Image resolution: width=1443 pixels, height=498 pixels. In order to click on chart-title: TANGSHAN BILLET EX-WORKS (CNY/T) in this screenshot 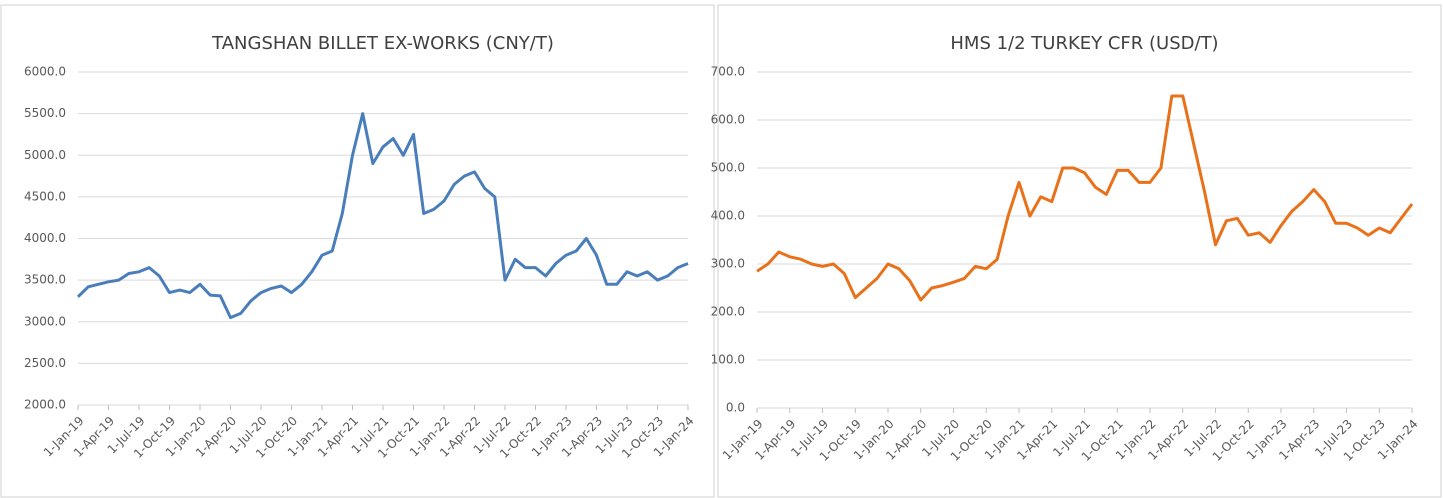, I will do `click(382, 43)`.